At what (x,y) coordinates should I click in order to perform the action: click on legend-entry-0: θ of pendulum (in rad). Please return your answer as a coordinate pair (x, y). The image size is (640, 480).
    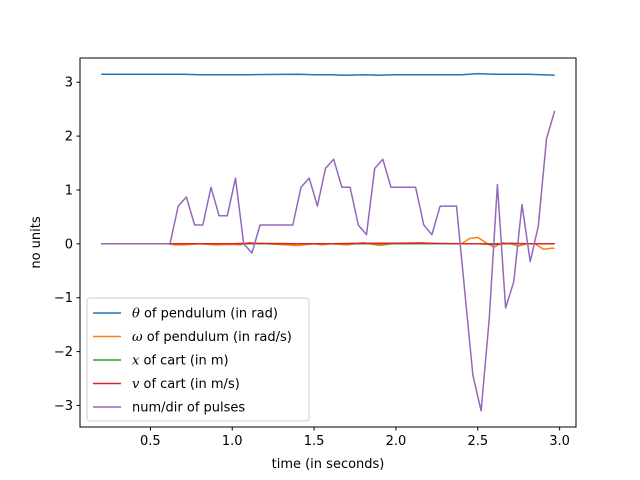
    Looking at the image, I should click on (205, 314).